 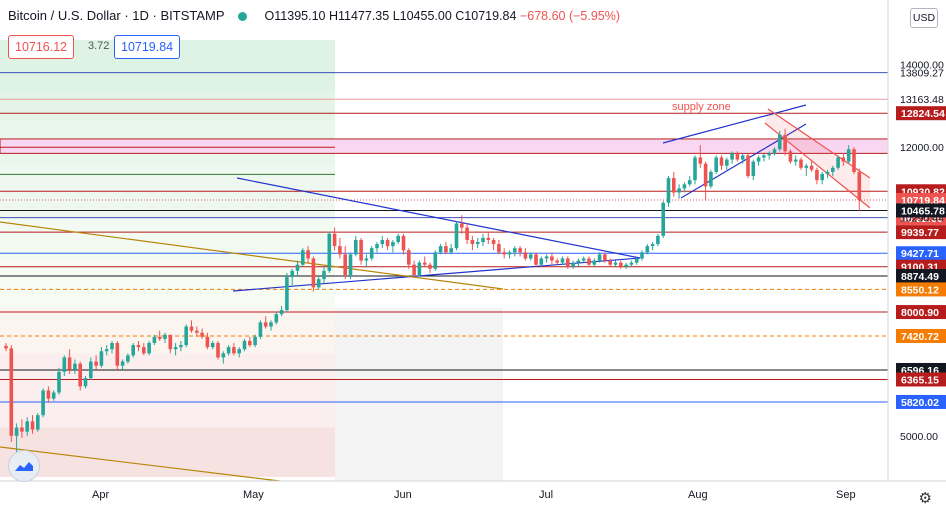 I want to click on y-tick-label: 14000.00, so click(x=922, y=66).